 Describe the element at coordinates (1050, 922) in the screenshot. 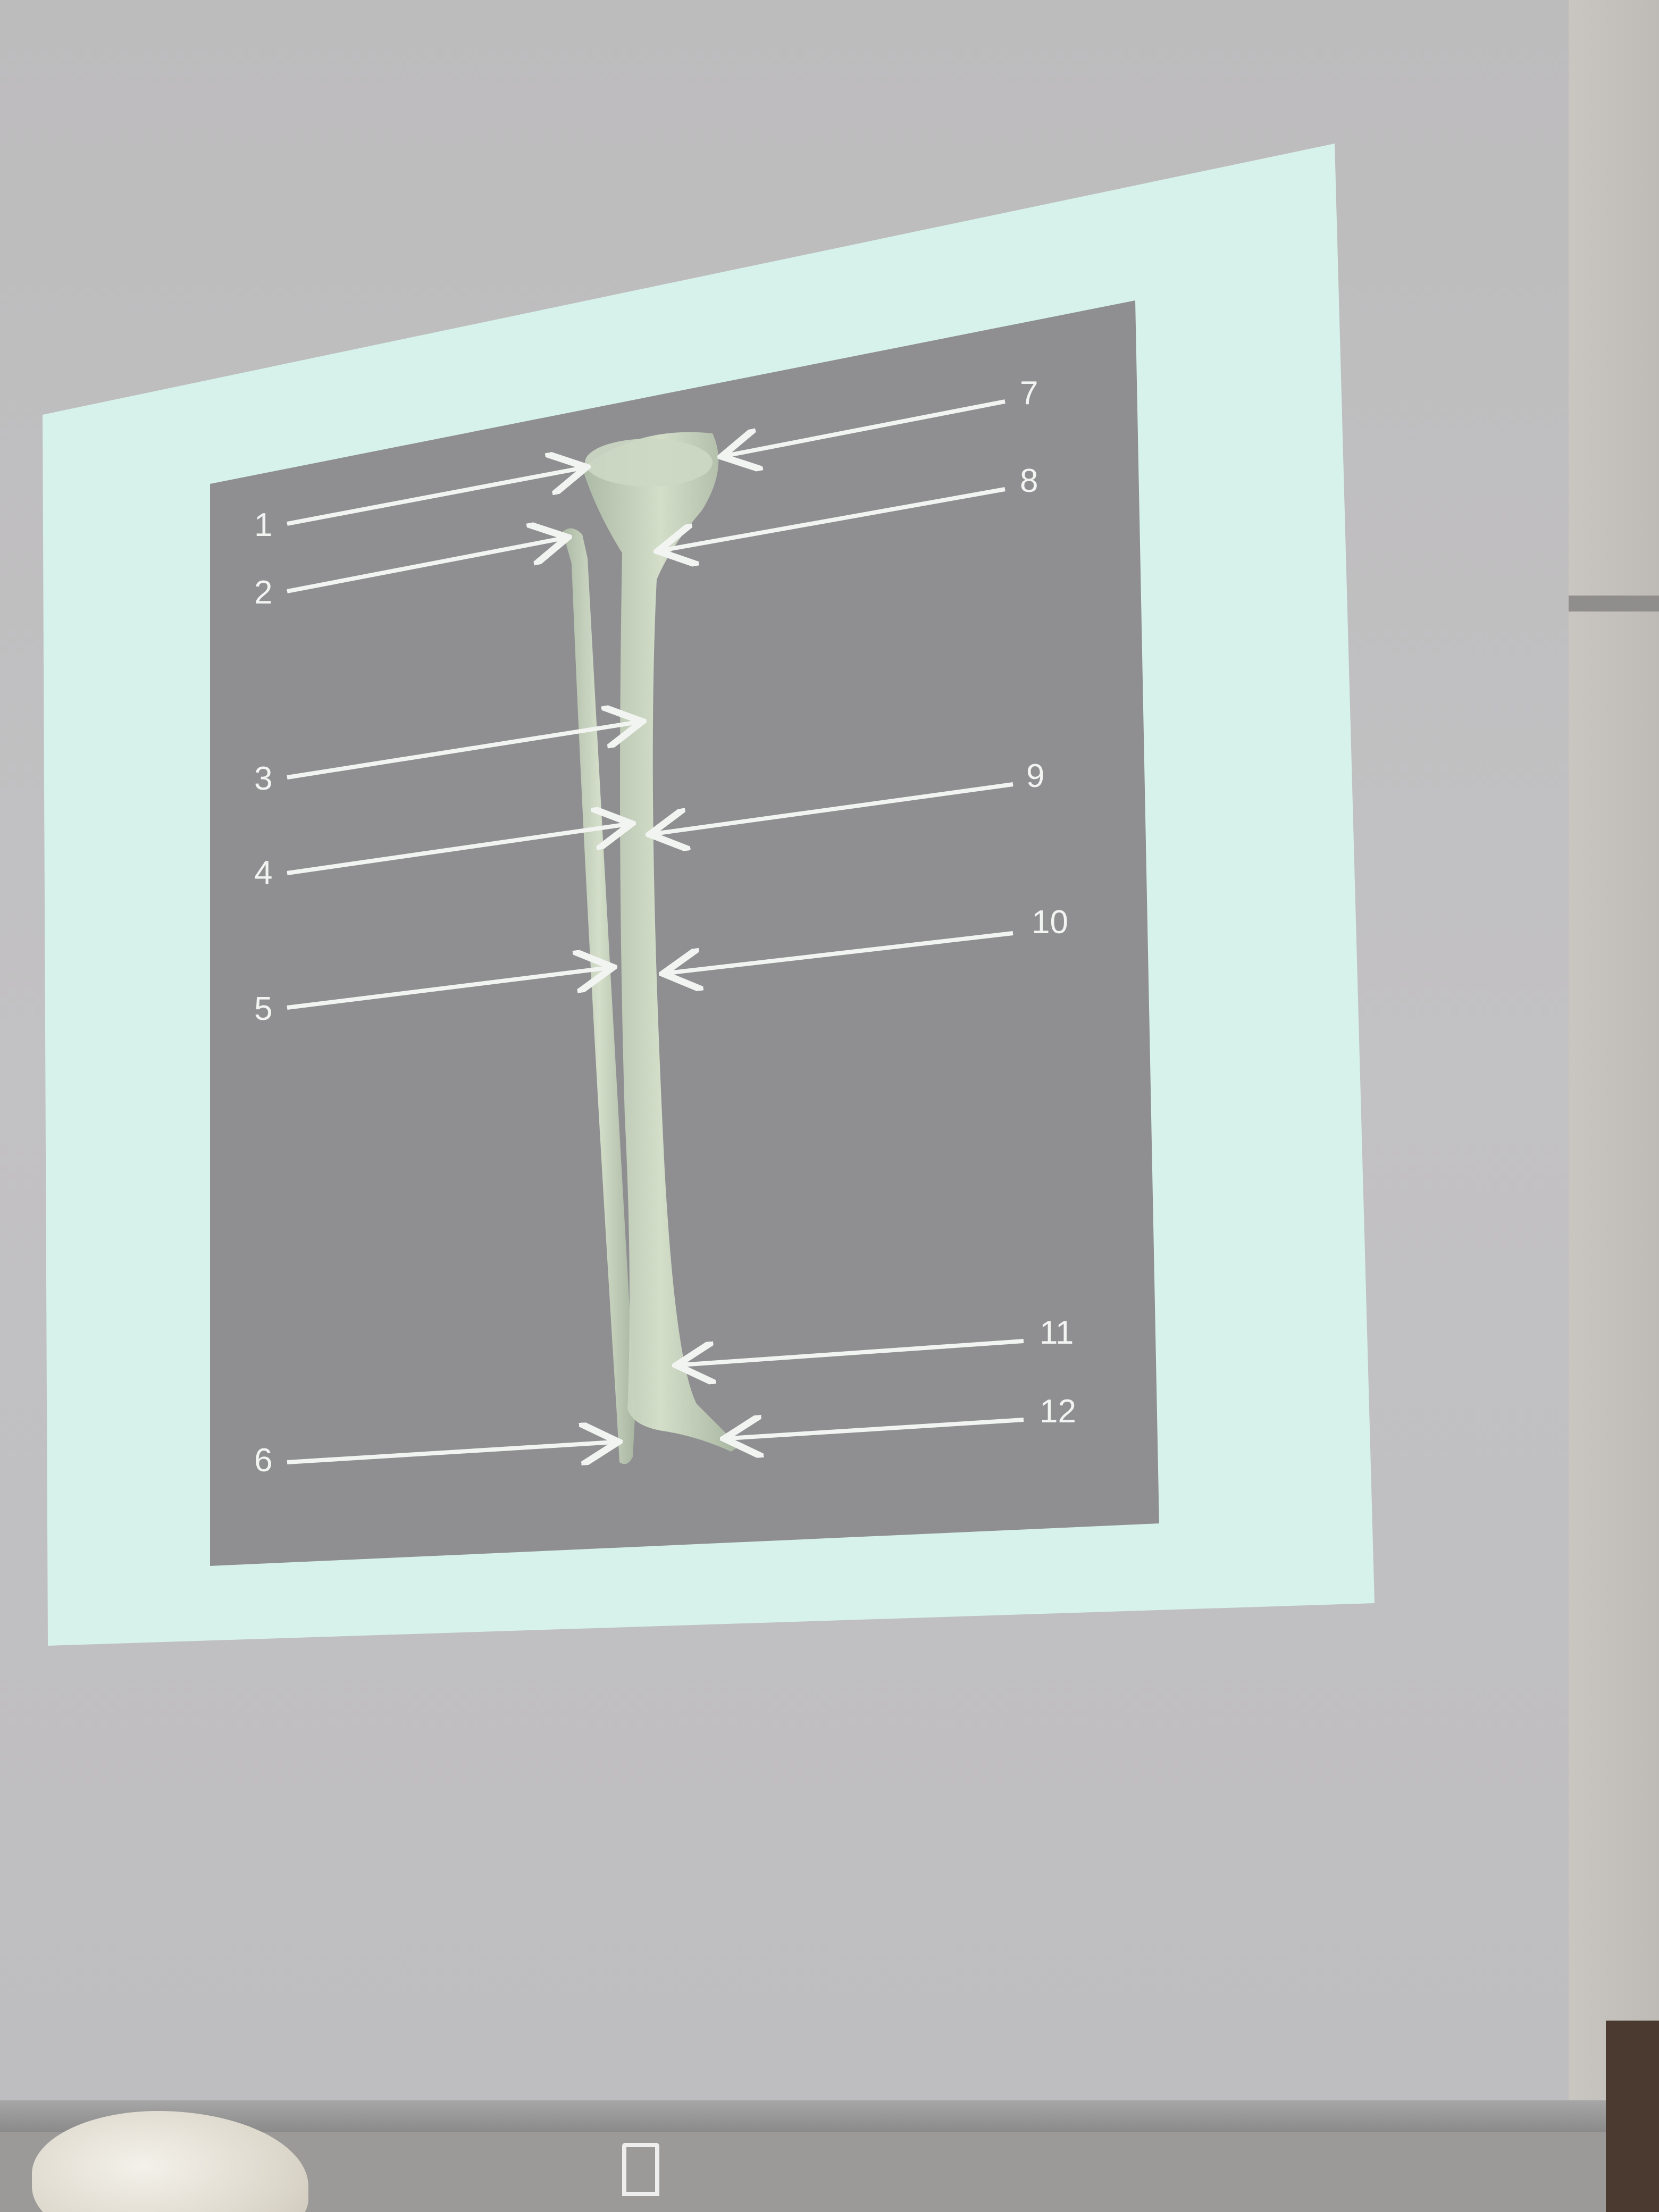

I see `label-10: 10` at that location.